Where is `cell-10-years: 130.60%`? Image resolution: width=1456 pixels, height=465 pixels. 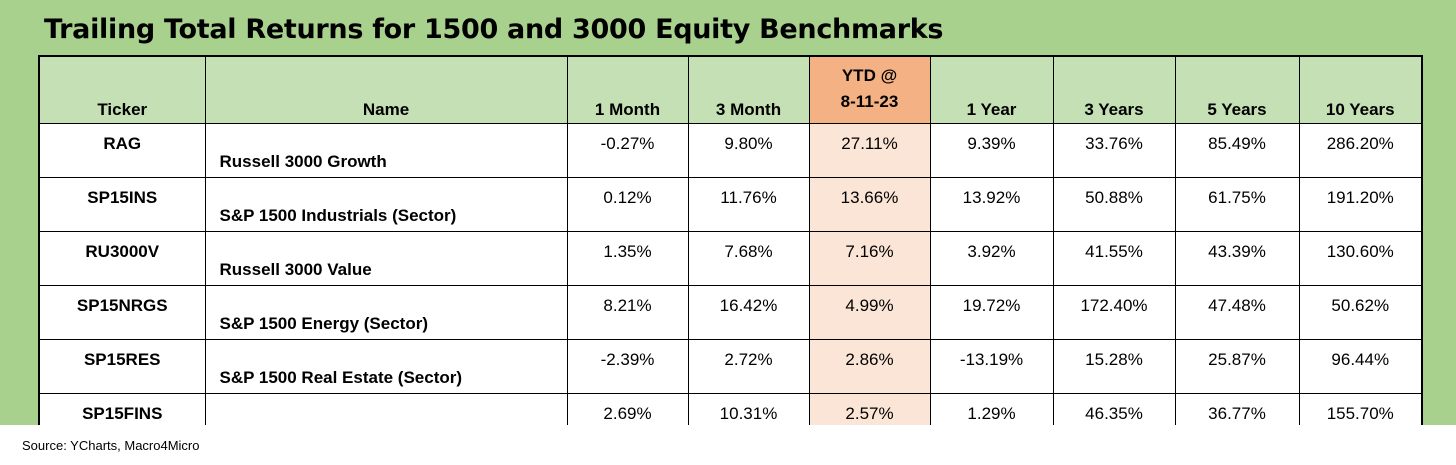
cell-10-years: 130.60% is located at coordinates (1360, 258).